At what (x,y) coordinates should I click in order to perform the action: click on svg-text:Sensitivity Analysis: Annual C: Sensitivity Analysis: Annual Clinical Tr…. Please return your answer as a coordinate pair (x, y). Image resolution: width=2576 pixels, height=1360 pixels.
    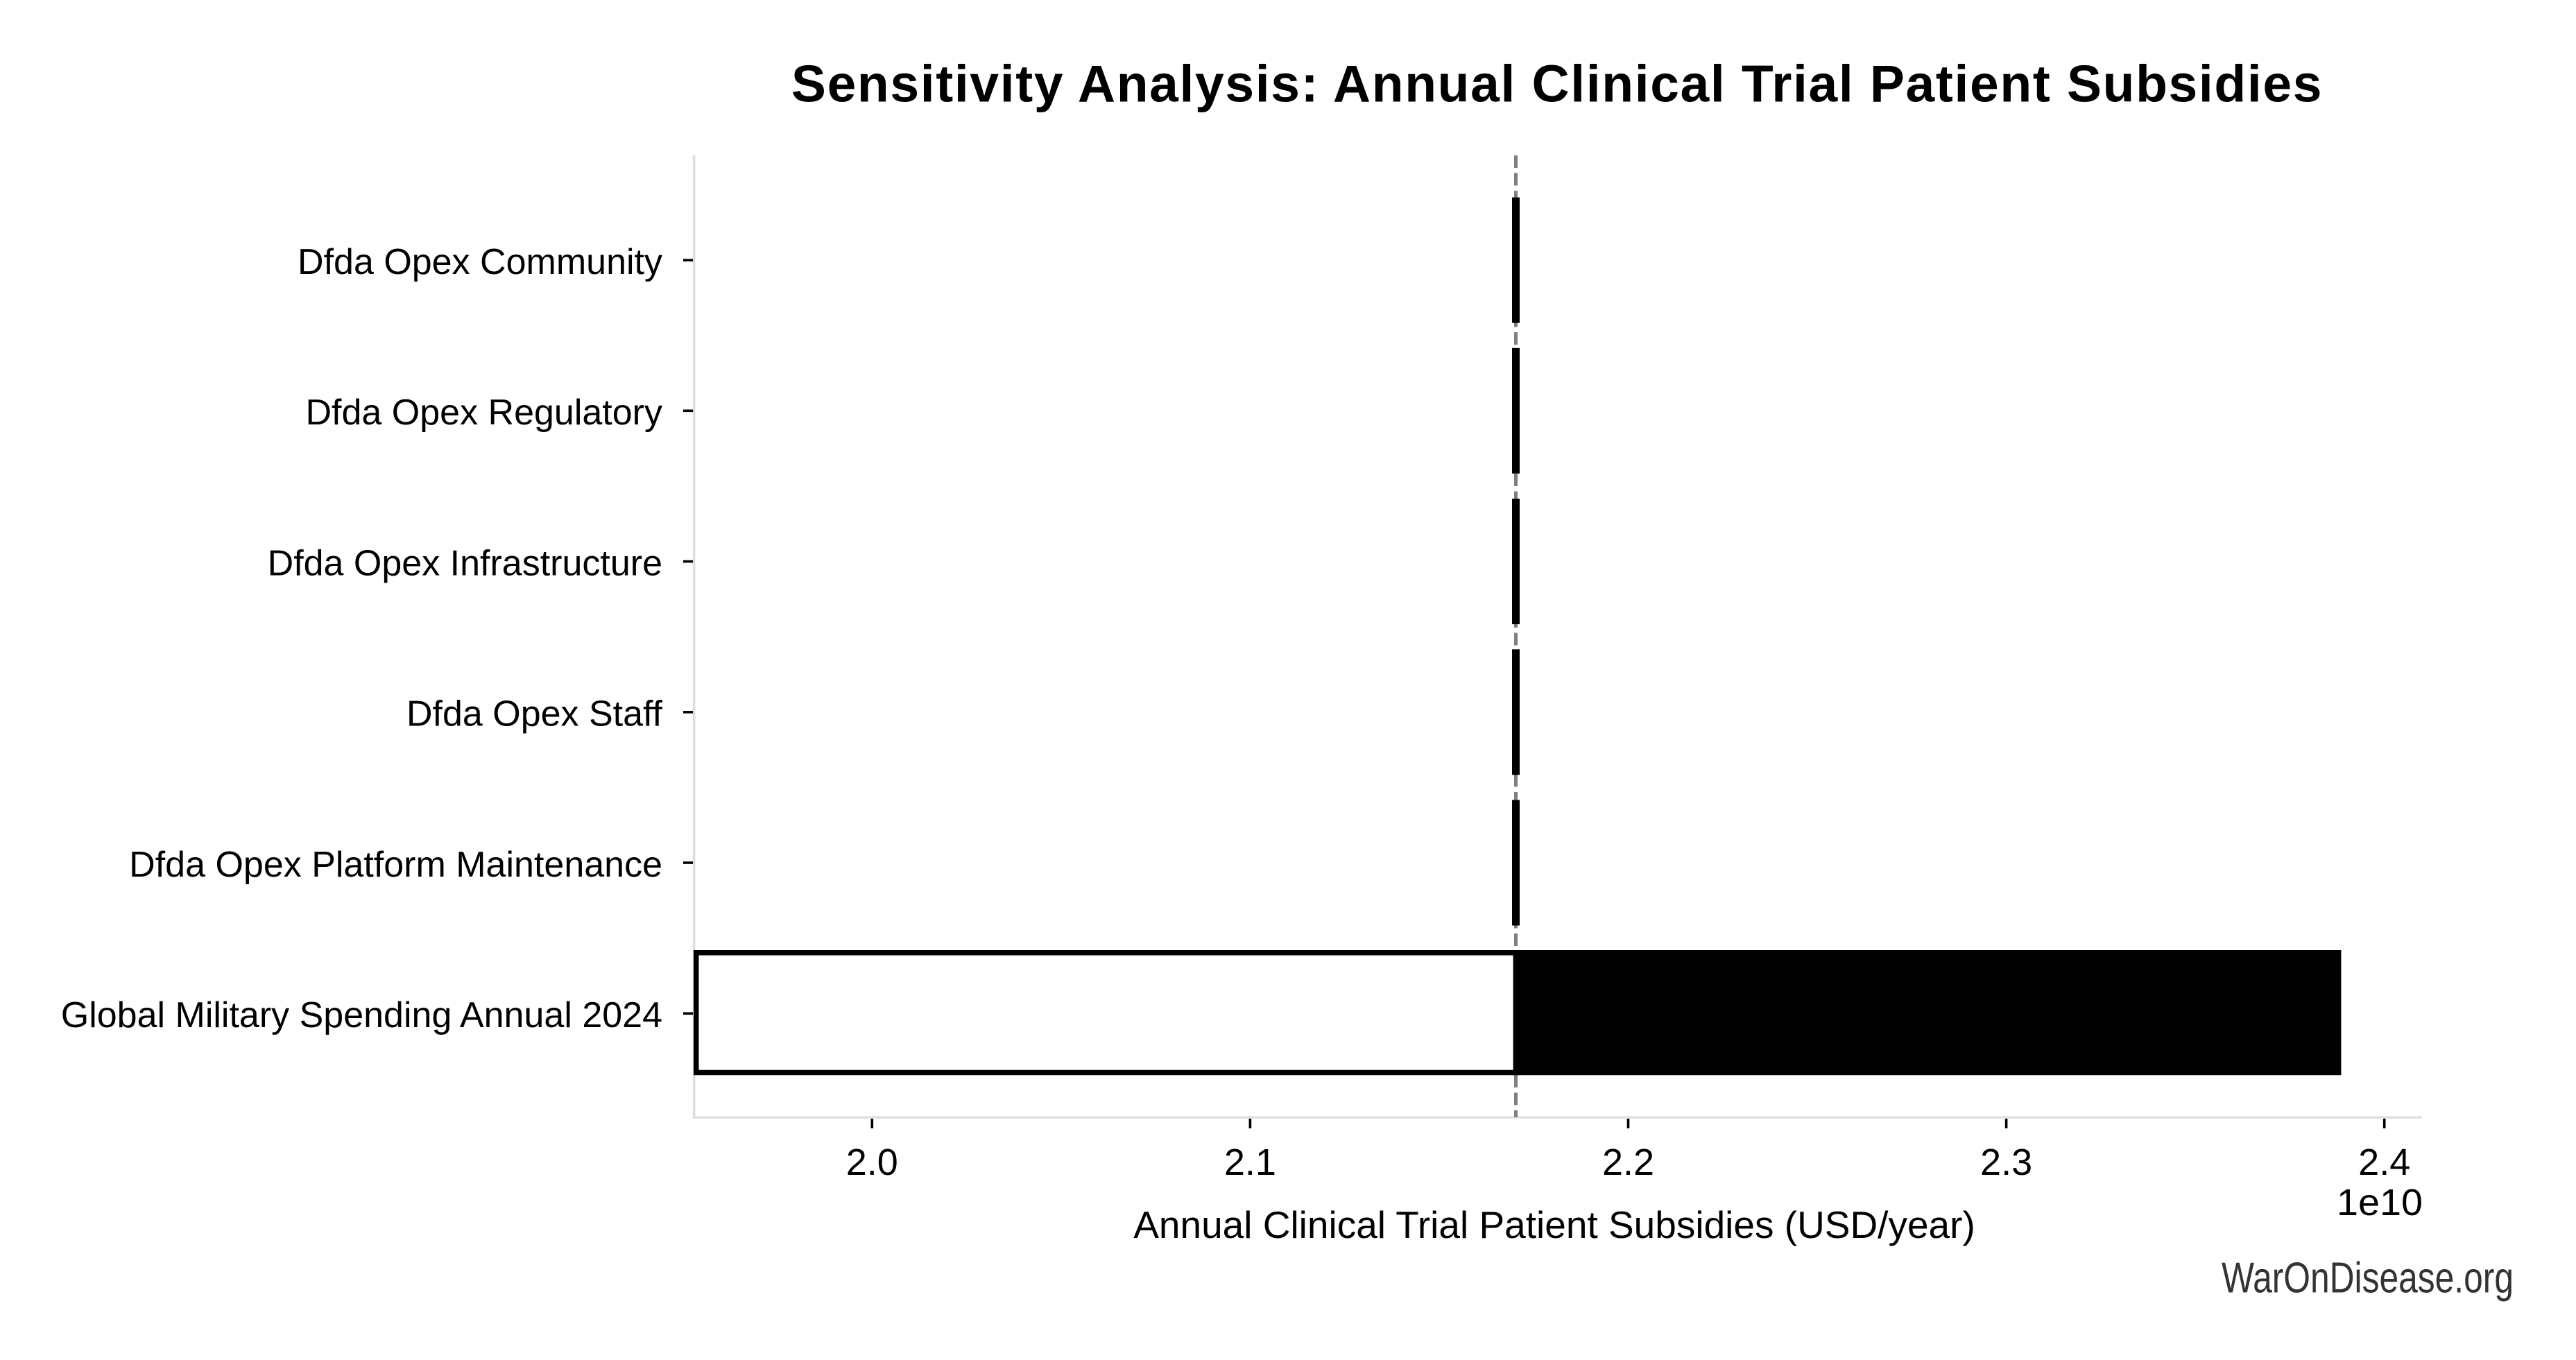
    Looking at the image, I should click on (1557, 84).